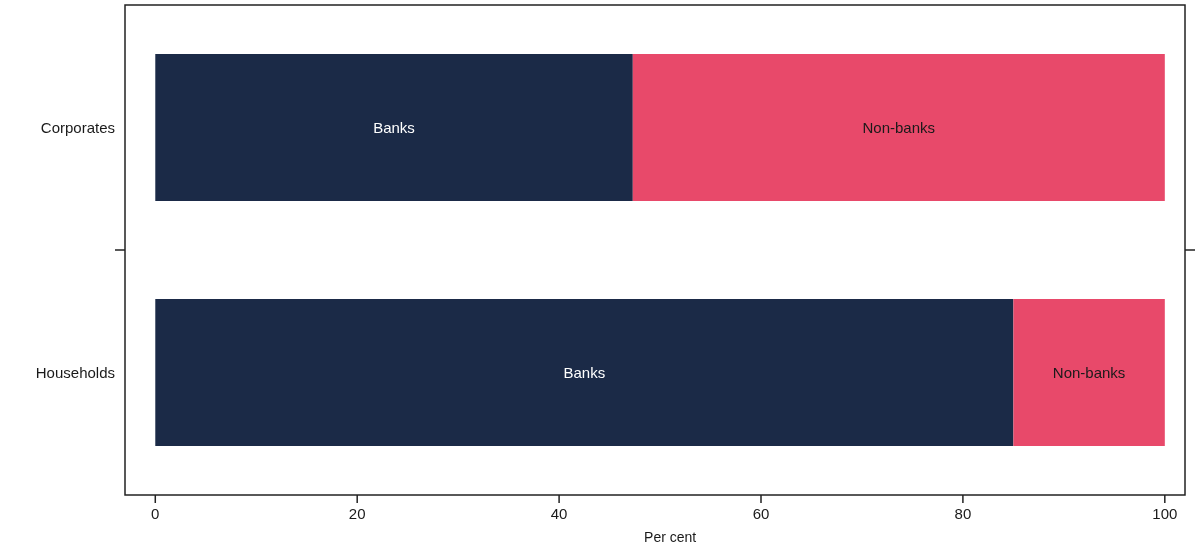 Image resolution: width=1201 pixels, height=550 pixels. Describe the element at coordinates (77, 127) in the screenshot. I see `y-tick-label: Corporates` at that location.